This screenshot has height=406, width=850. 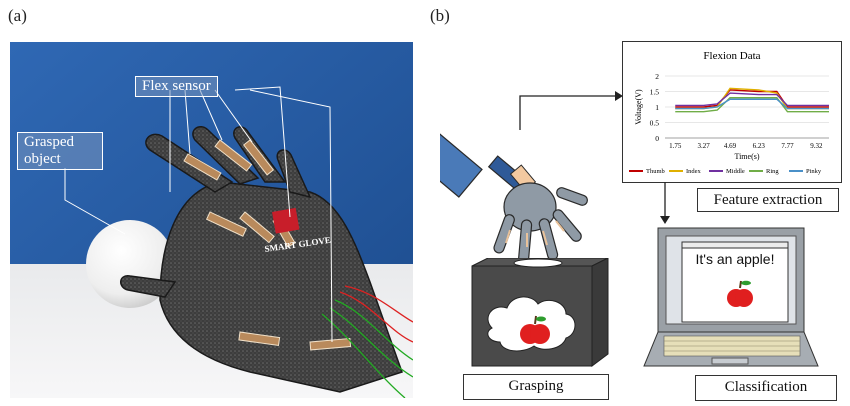 I want to click on chart-series-line-middle, so click(x=752, y=99).